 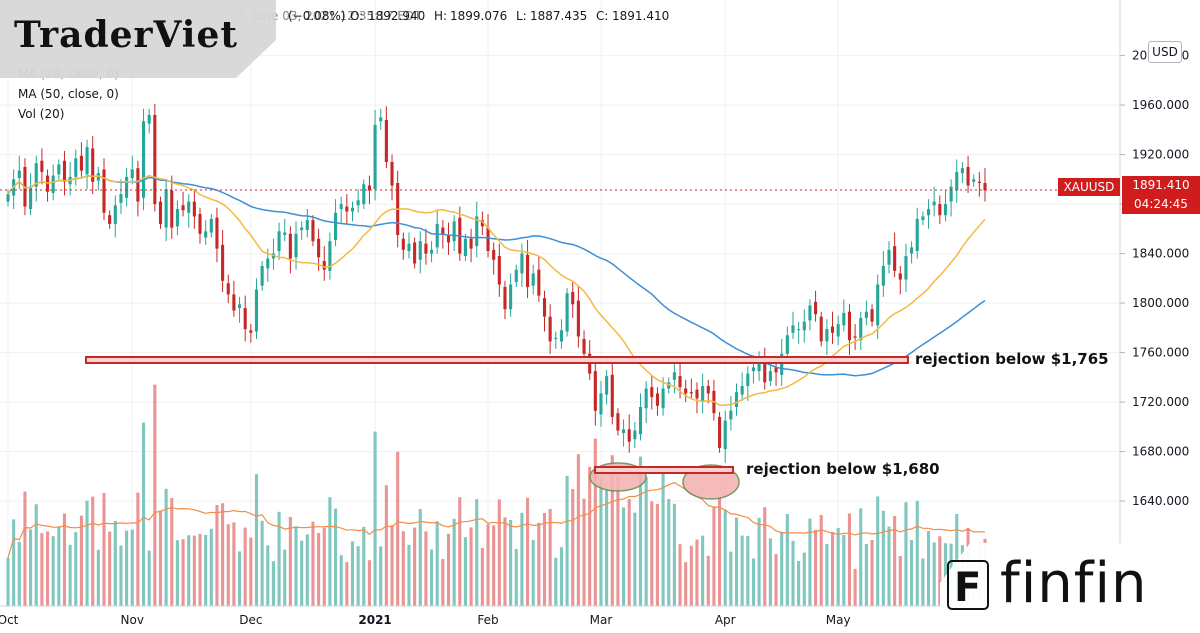 What do you see at coordinates (1165, 52) in the screenshot?
I see `currency-button: USD` at bounding box center [1165, 52].